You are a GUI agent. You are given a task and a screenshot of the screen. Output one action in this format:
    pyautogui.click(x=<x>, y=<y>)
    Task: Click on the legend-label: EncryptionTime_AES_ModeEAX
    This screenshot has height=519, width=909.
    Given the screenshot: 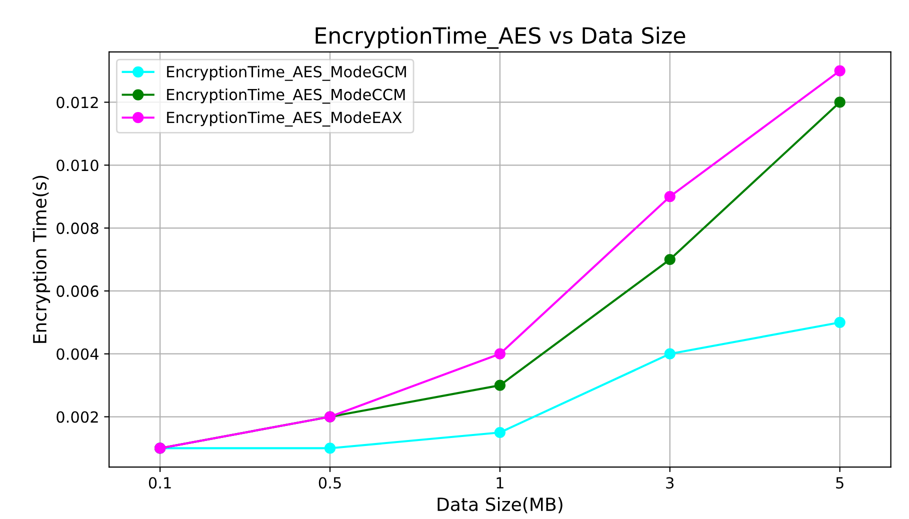 What is the action you would take?
    pyautogui.click(x=284, y=119)
    